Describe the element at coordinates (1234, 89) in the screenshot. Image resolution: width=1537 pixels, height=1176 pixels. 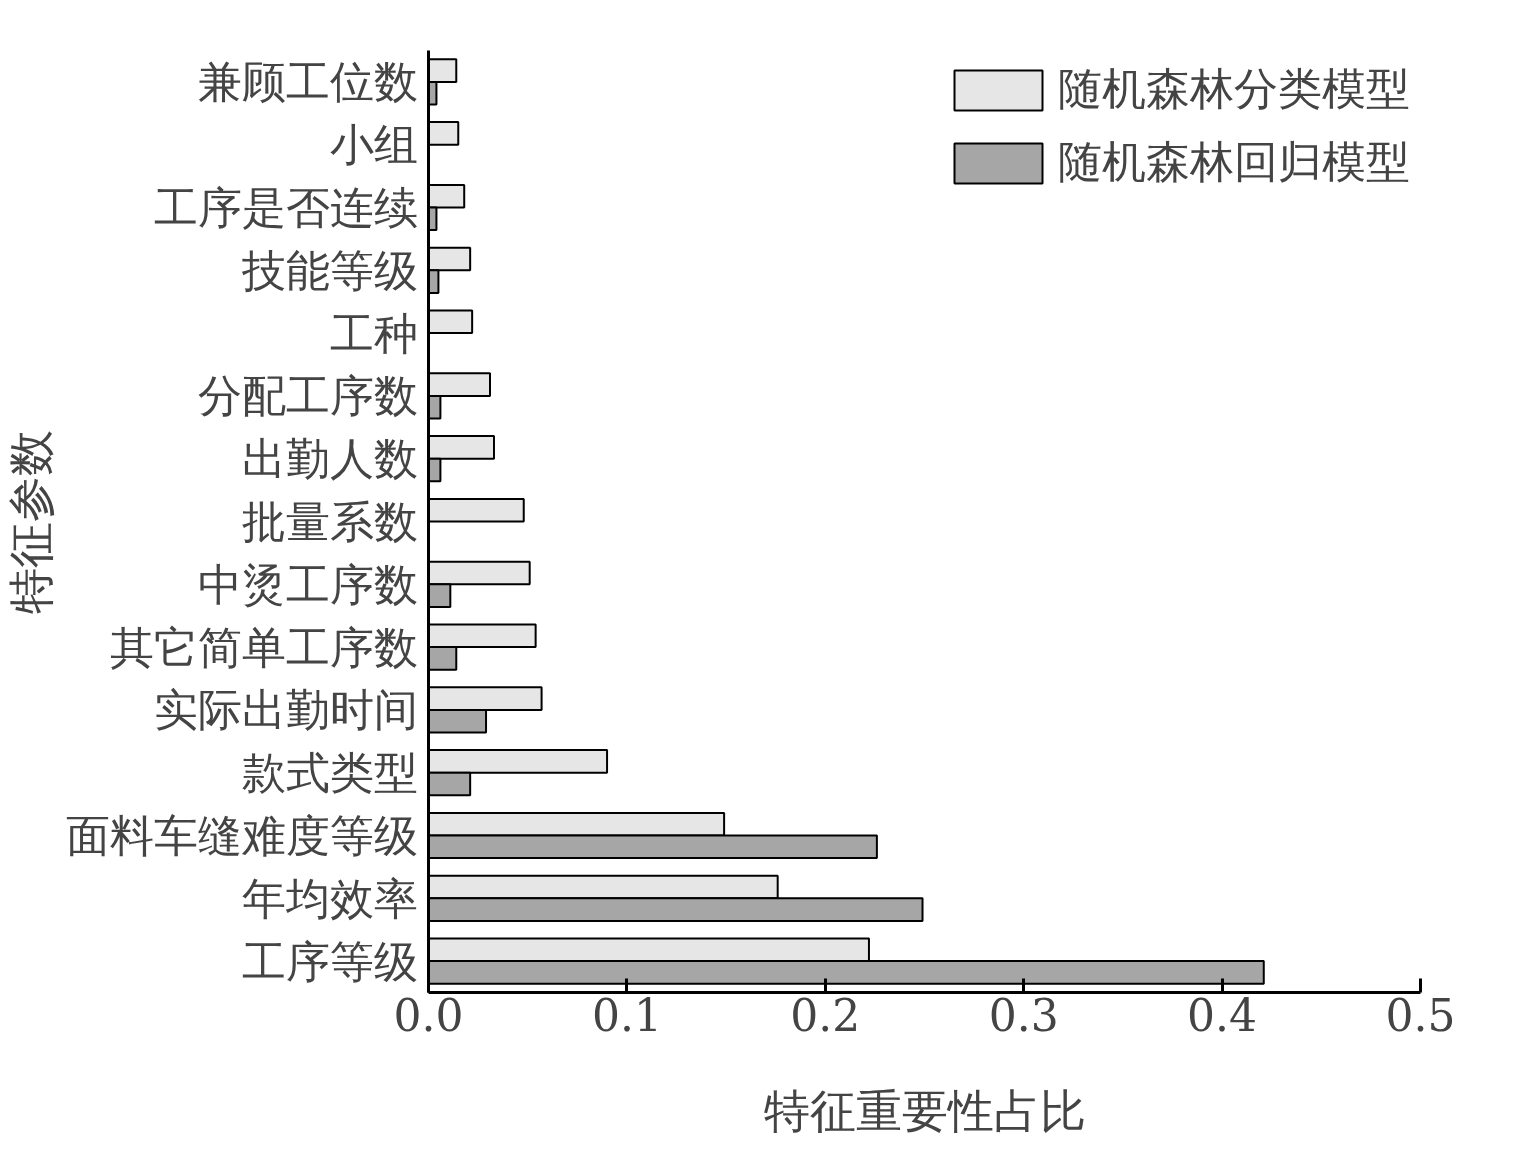
I see `legend-label: 随机森林分类模型` at that location.